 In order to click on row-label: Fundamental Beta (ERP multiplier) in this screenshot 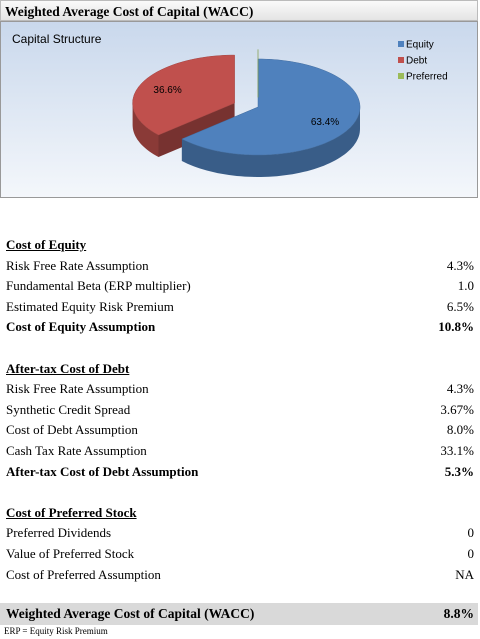, I will do `click(98, 286)`.